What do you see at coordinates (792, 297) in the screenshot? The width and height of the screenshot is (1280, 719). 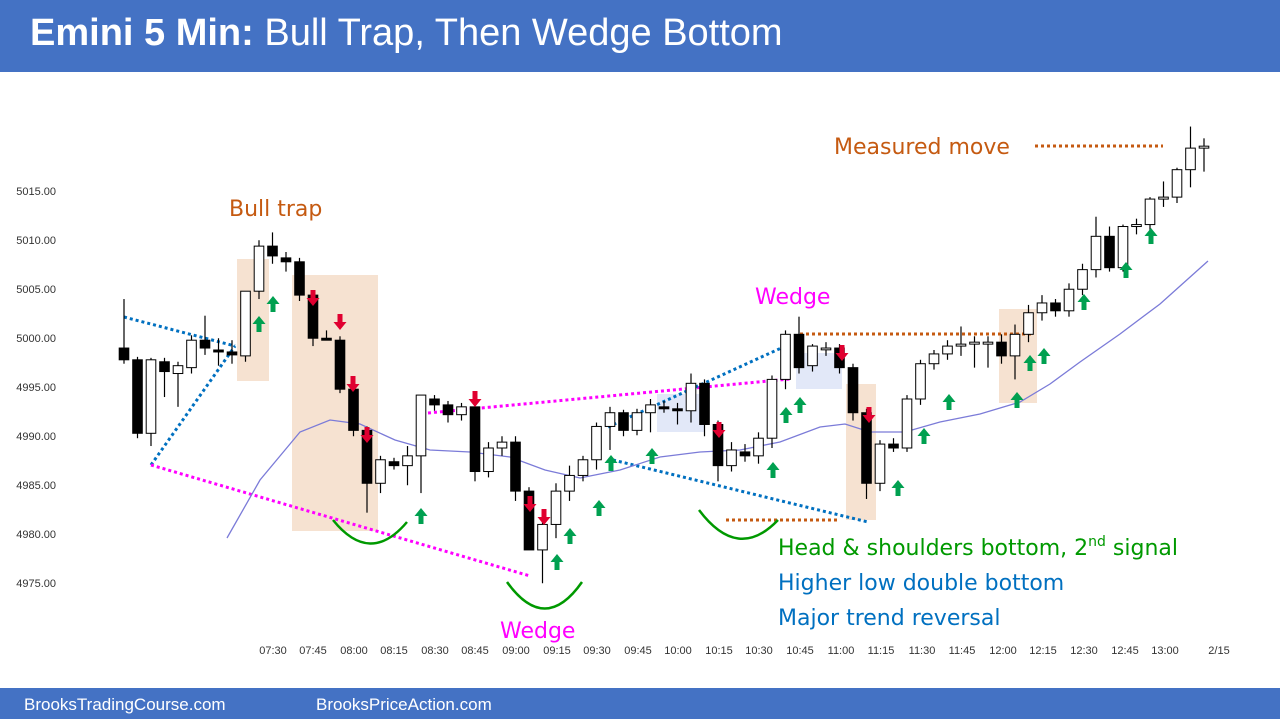 I see `wedge-top-label: Wedge` at bounding box center [792, 297].